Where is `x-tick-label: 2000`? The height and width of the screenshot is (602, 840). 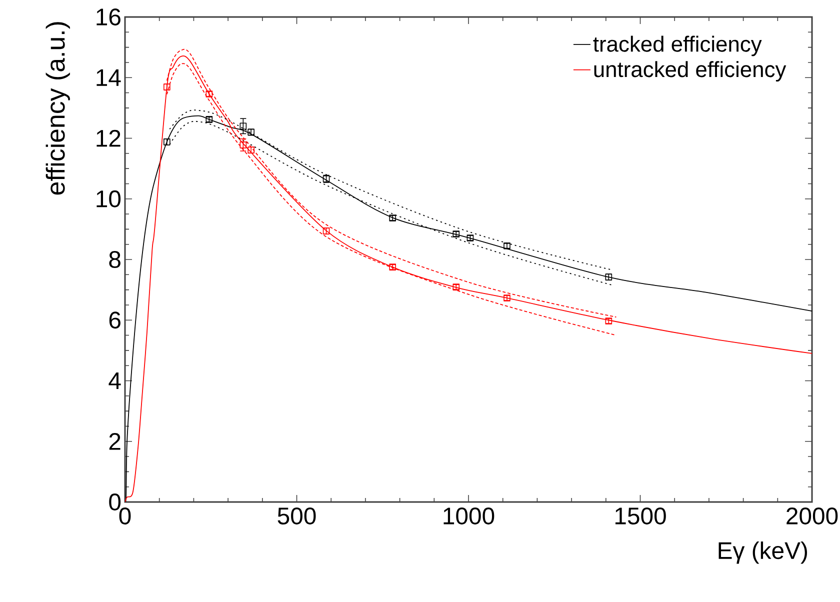
x-tick-label: 2000 is located at coordinates (812, 516).